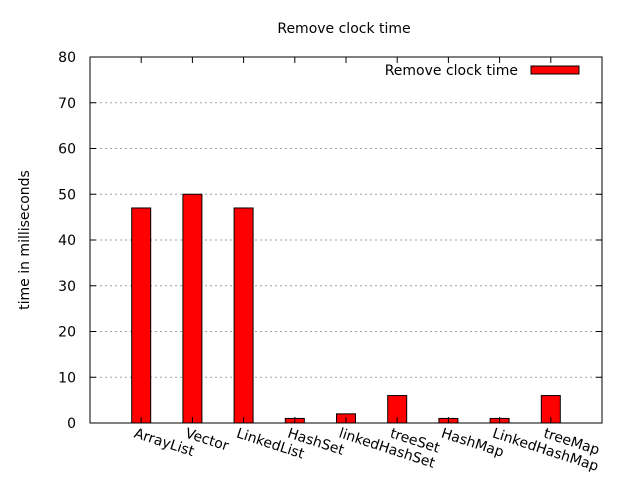 The image size is (640, 484). What do you see at coordinates (555, 70) in the screenshot?
I see `legend-swatch` at bounding box center [555, 70].